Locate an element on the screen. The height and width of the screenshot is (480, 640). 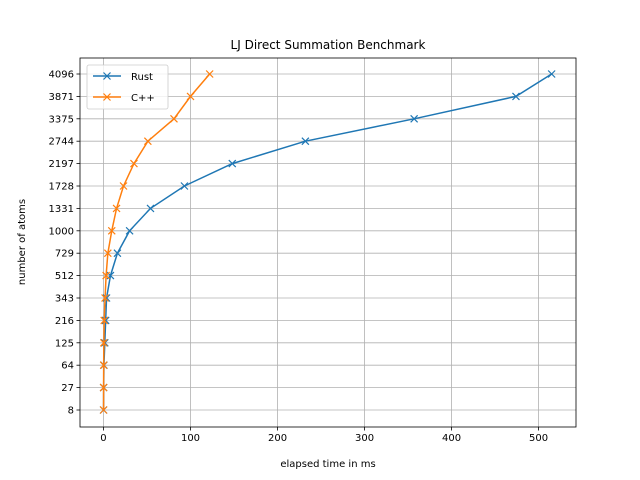
y-tick-label-13: 3375 is located at coordinates (61, 119).